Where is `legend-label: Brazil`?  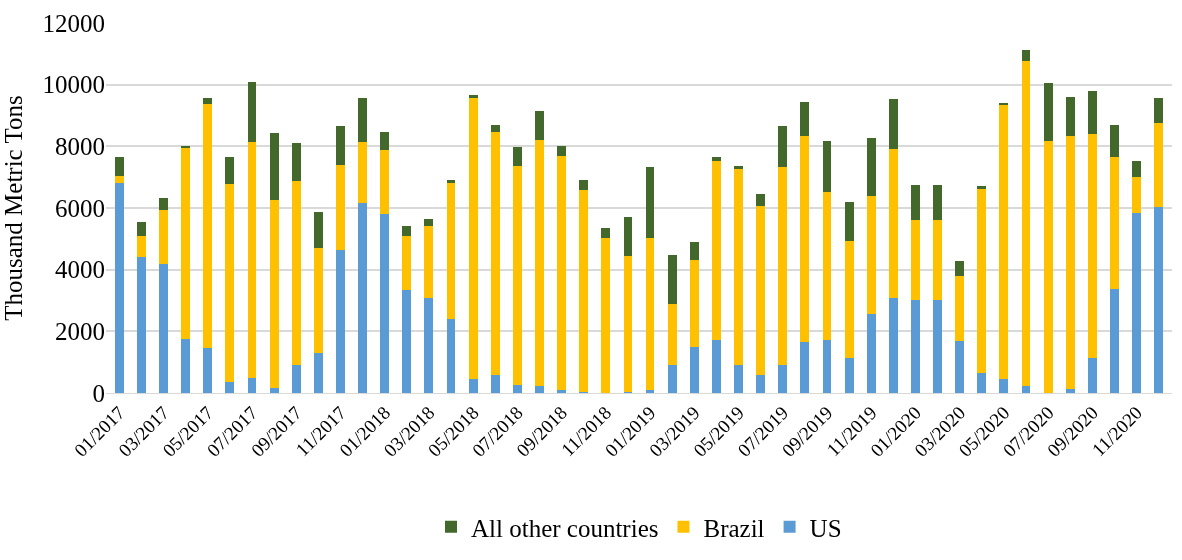
legend-label: Brazil is located at coordinates (734, 528).